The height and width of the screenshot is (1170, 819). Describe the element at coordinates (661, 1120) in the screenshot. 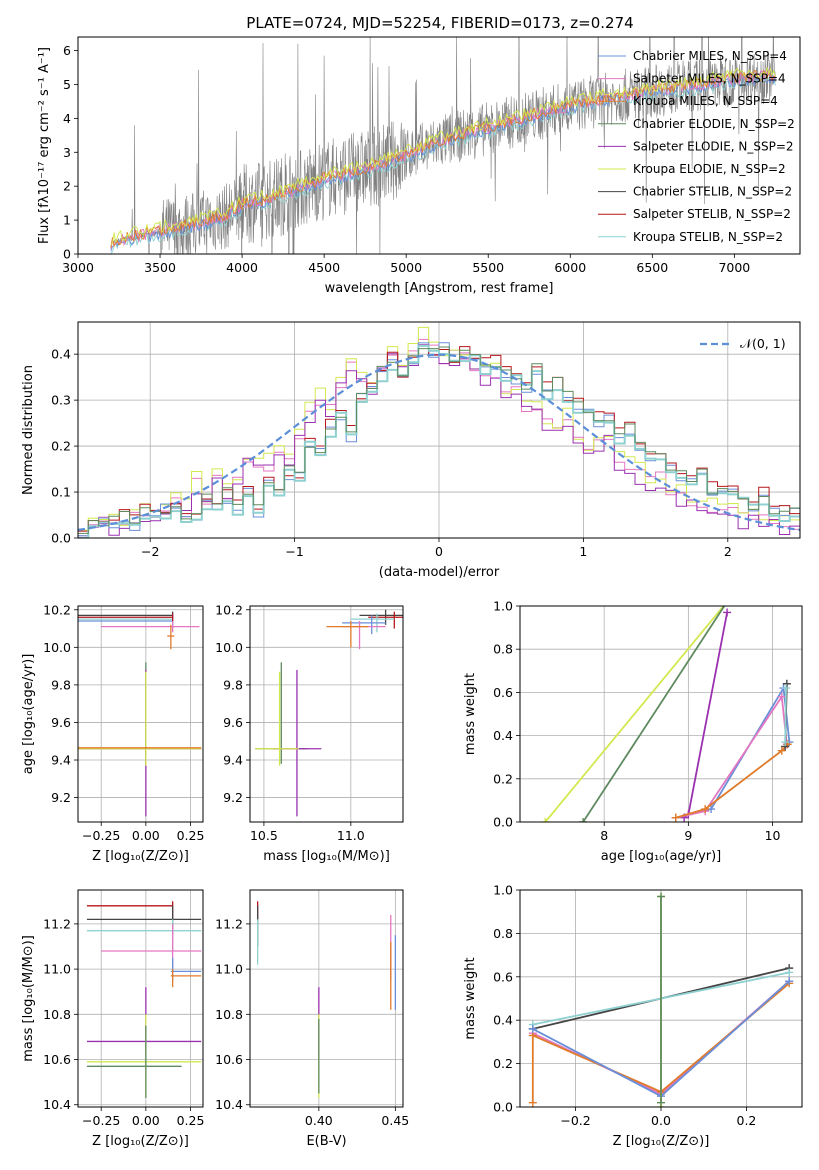

I see `mass_weight_vs_Z-xtick-label: 0.0` at that location.